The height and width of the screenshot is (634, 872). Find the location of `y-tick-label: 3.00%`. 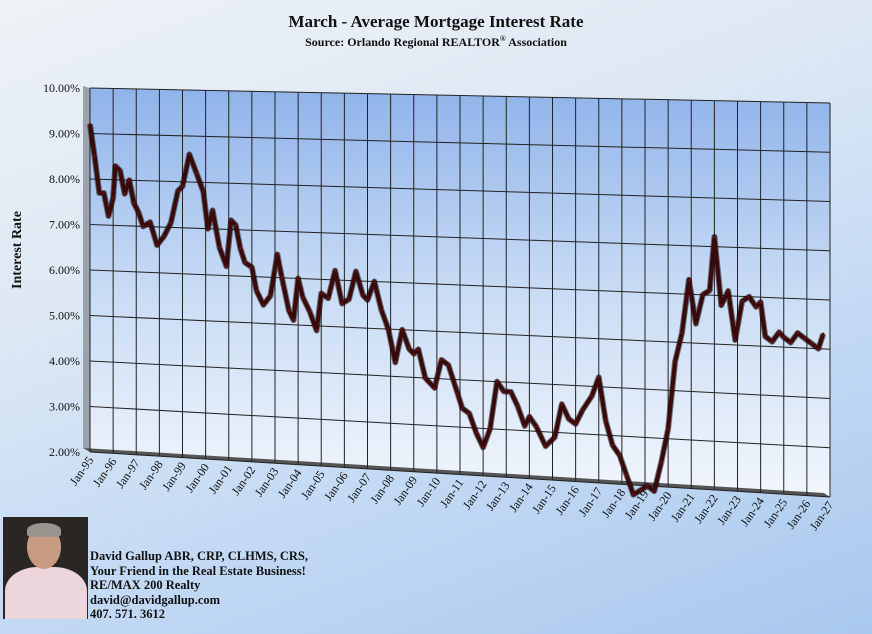

y-tick-label: 3.00% is located at coordinates (64, 407).